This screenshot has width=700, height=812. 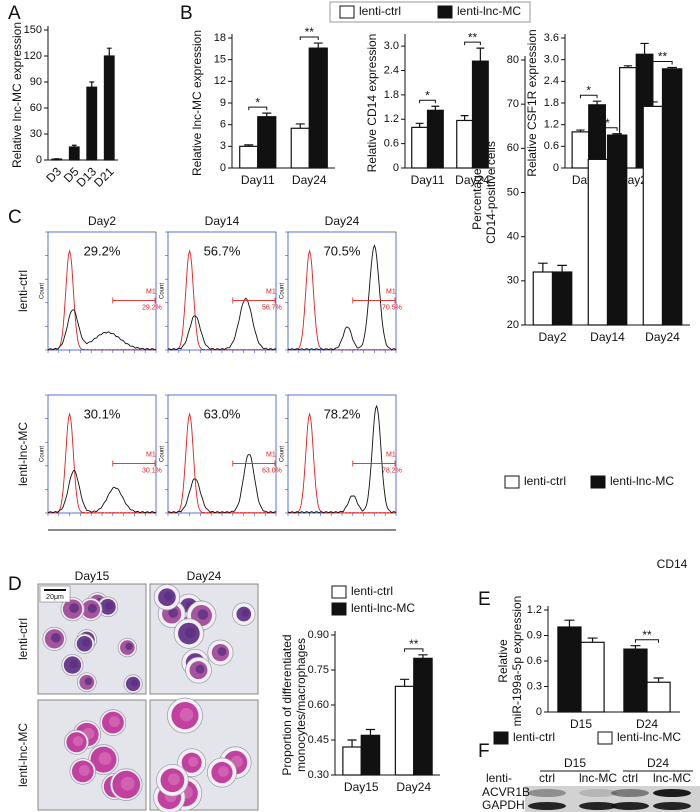 What do you see at coordinates (102, 413) in the screenshot?
I see `positive-percent: 30.1%` at bounding box center [102, 413].